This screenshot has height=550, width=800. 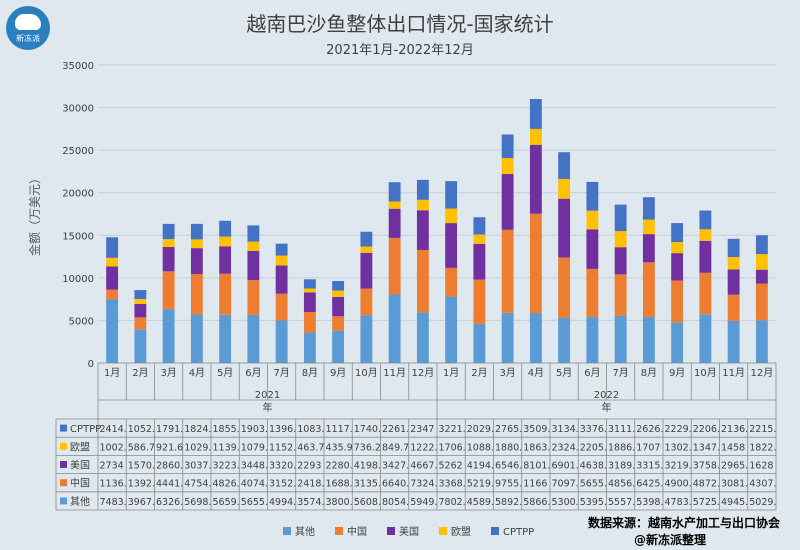 What do you see at coordinates (536, 502) in the screenshot?
I see `data-label: 5866.` at bounding box center [536, 502].